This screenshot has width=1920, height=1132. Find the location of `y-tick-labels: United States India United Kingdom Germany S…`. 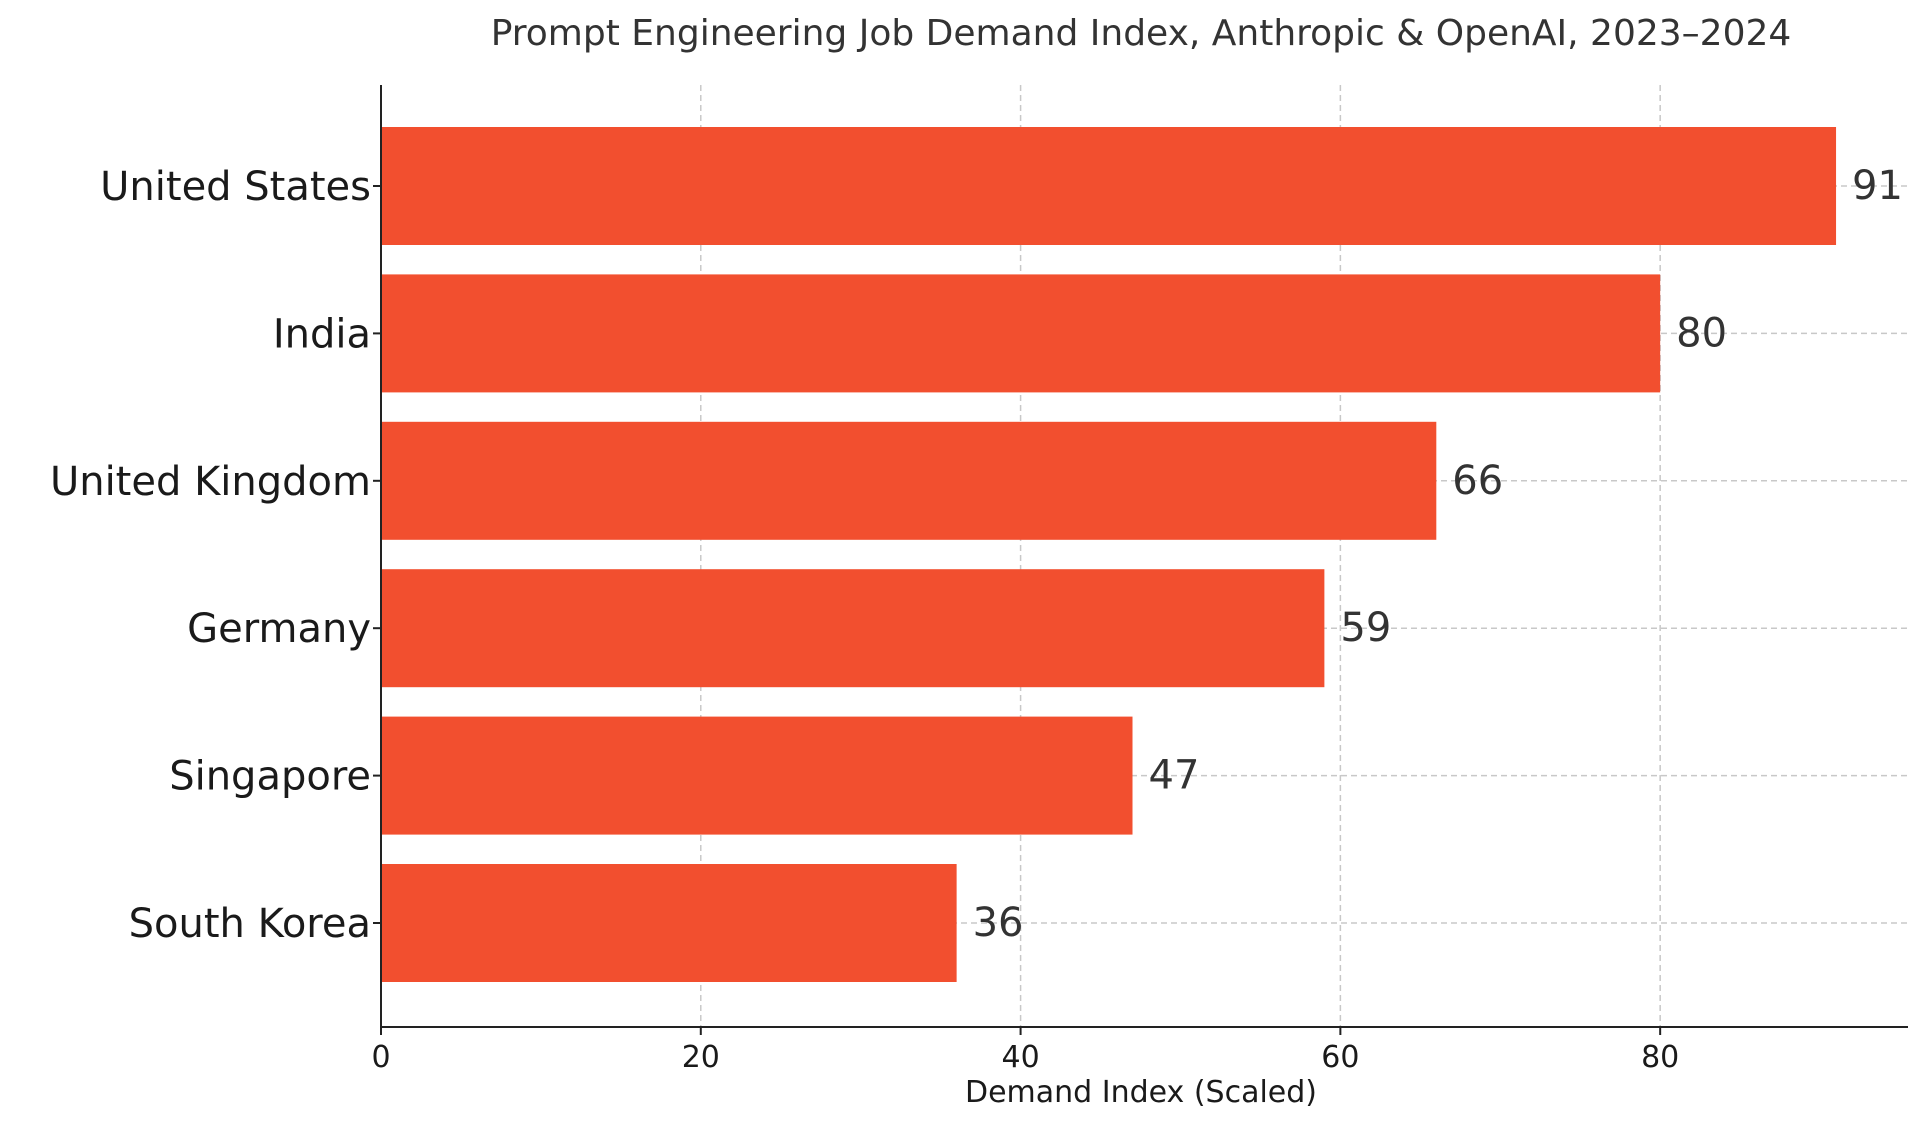

y-tick-labels: United States India United Kingdom Germany S… is located at coordinates (210, 555).